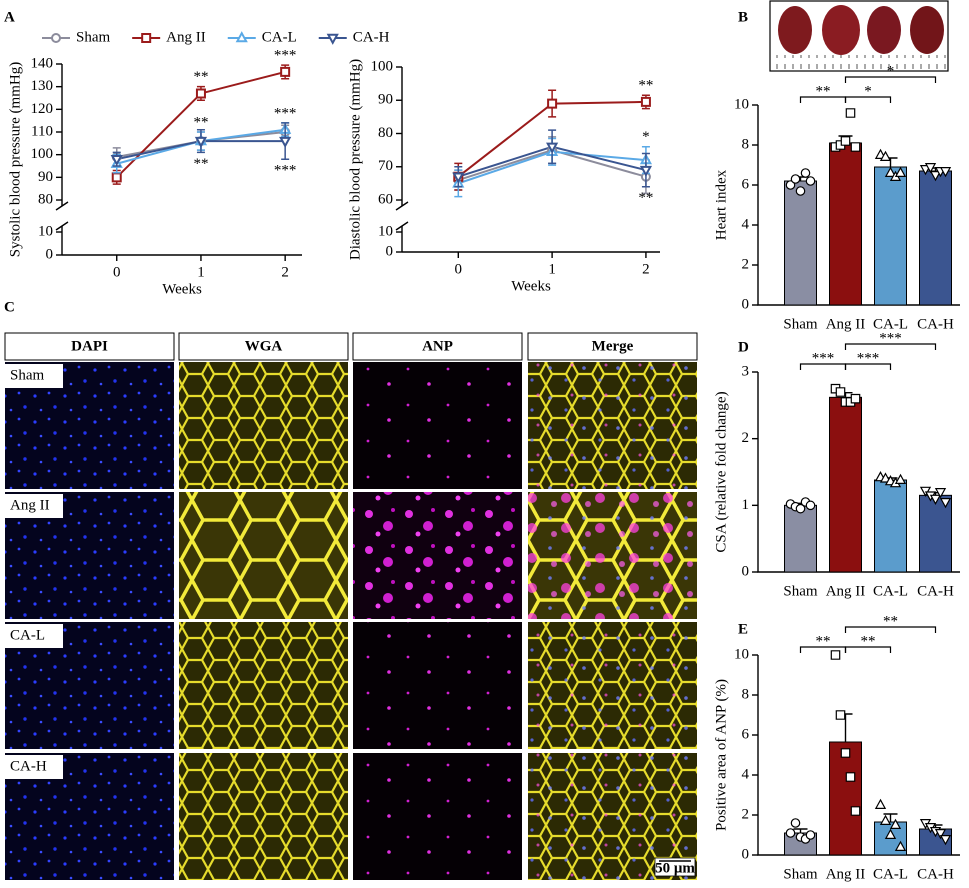  Describe the element at coordinates (721, 471) in the screenshot. I see `y-axis-label: CSA (relative fold change)` at that location.